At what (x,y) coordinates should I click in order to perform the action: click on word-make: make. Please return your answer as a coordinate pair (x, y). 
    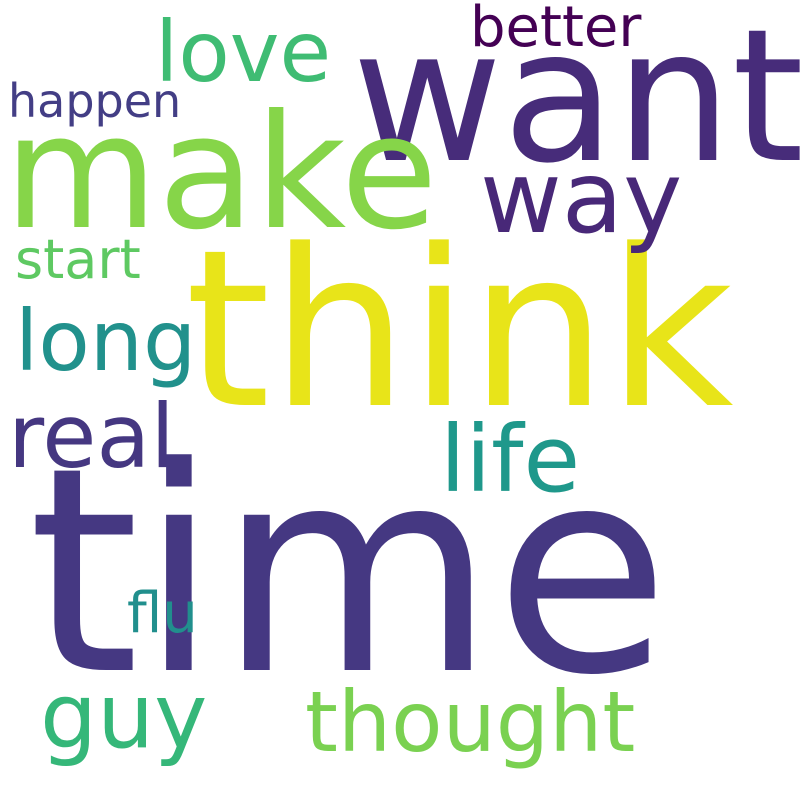
    Looking at the image, I should click on (221, 173).